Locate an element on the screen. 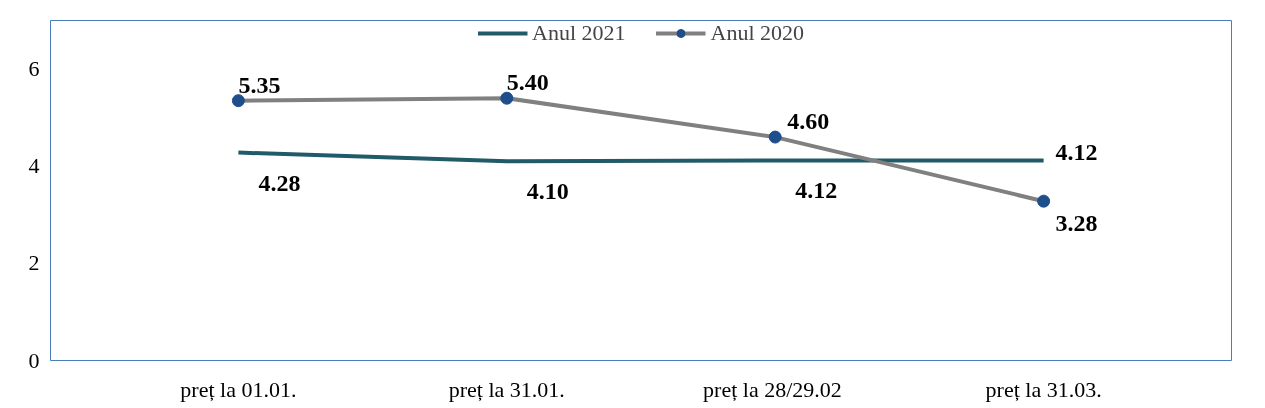  legend-label: Anul 2021 is located at coordinates (579, 33).